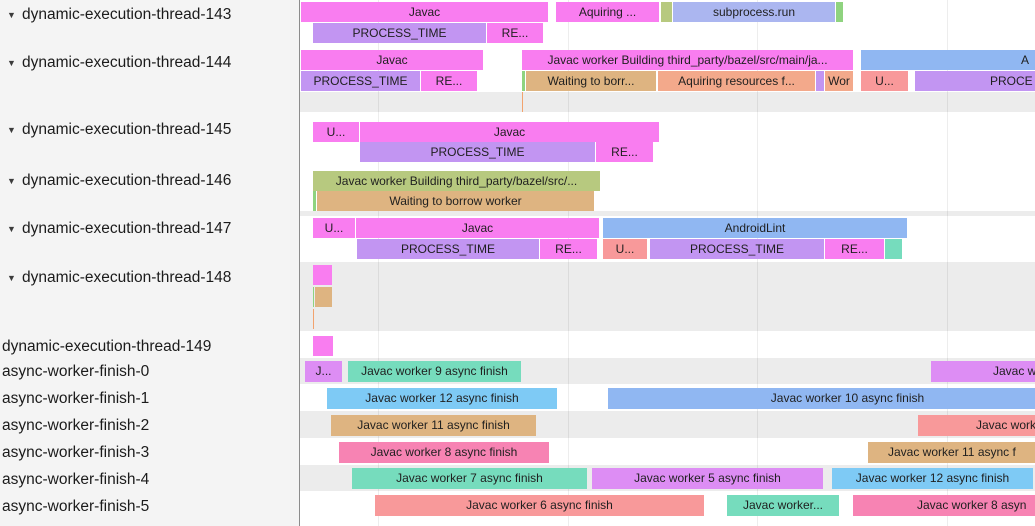 This screenshot has height=526, width=1035. I want to click on trace-slice: PROCE, so click(975, 81).